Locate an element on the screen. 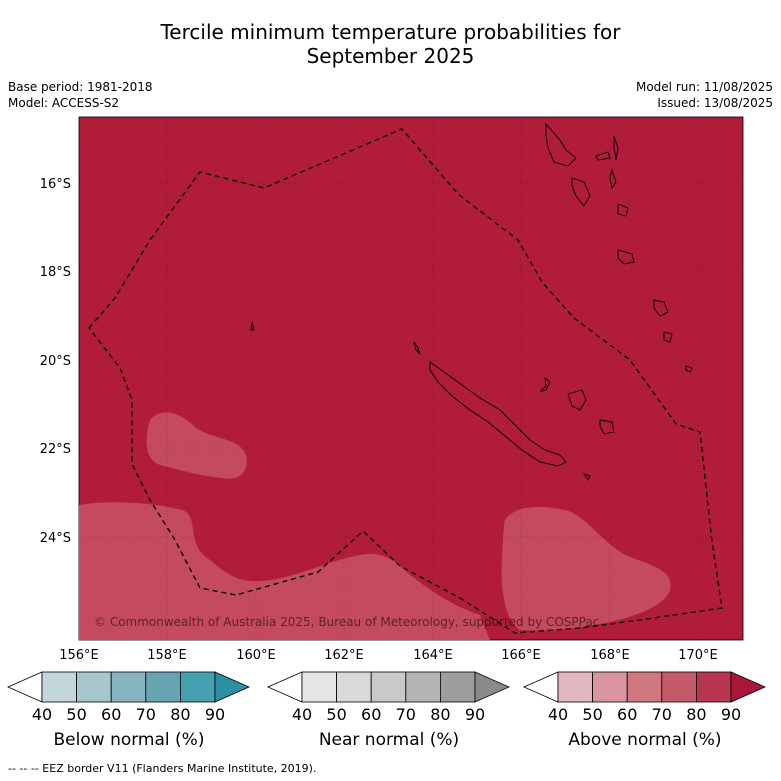  island-ouvea is located at coordinates (545, 384).